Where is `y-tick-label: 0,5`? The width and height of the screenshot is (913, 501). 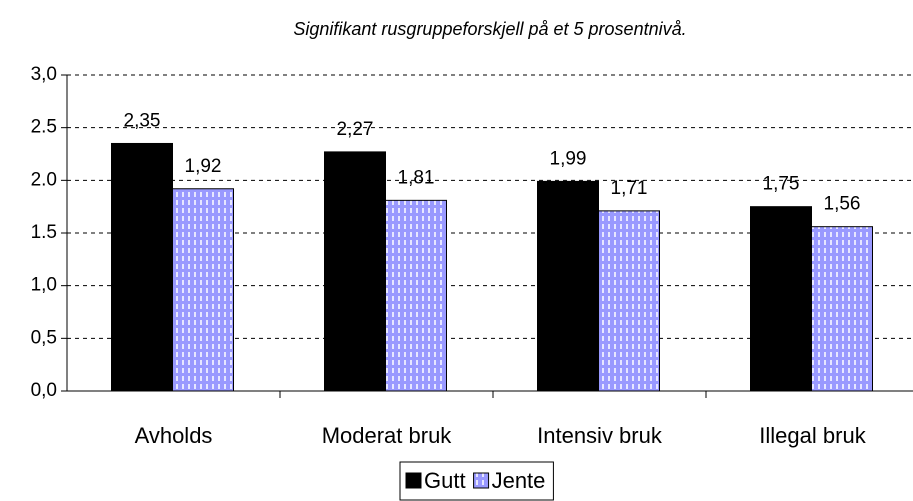
y-tick-label: 0,5 is located at coordinates (44, 337).